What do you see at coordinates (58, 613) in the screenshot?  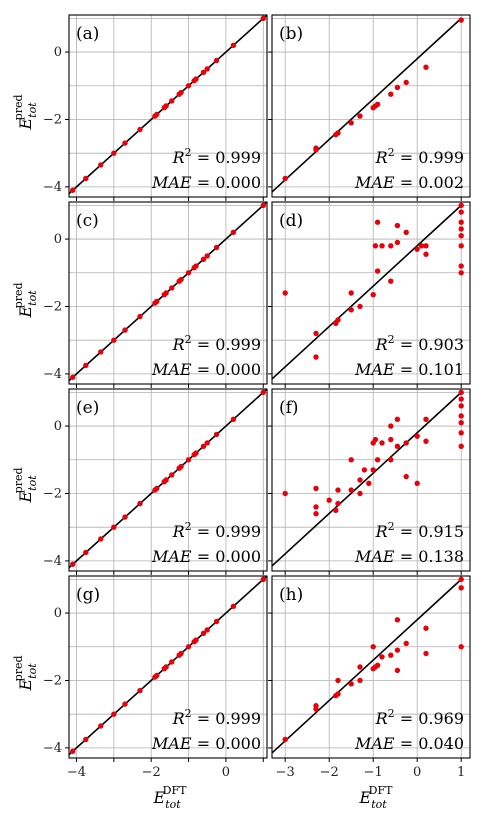 I see `y-tick-label: 0` at bounding box center [58, 613].